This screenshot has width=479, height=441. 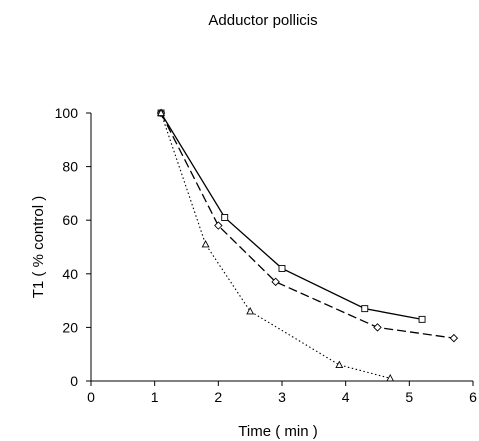 What do you see at coordinates (91, 397) in the screenshot?
I see `x-tick-label: 0` at bounding box center [91, 397].